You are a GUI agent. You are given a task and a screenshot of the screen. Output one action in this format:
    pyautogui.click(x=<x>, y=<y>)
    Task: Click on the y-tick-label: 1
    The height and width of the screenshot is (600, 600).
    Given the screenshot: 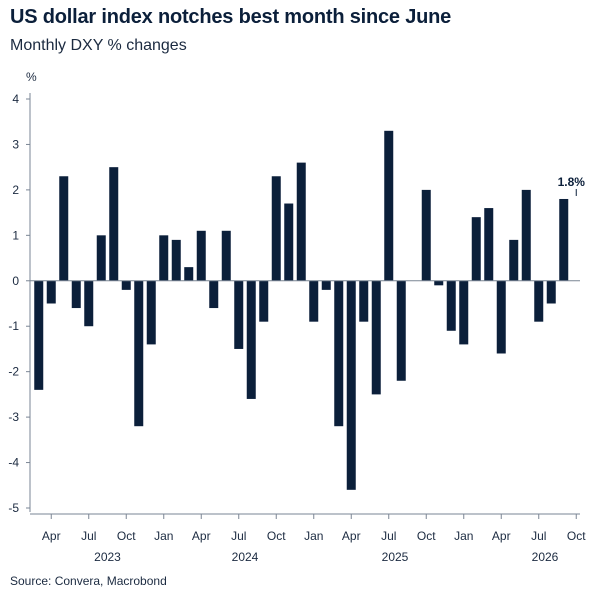 What is the action you would take?
    pyautogui.click(x=15, y=235)
    